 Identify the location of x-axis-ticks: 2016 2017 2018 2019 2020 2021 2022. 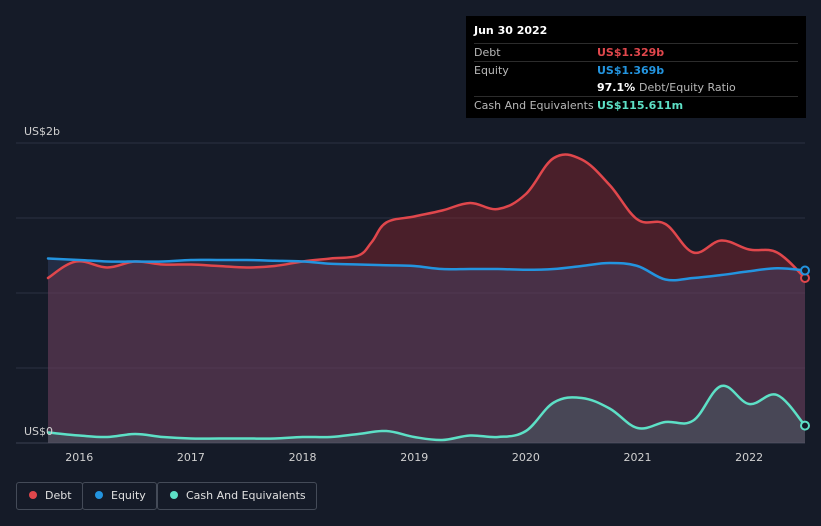
(414, 457).